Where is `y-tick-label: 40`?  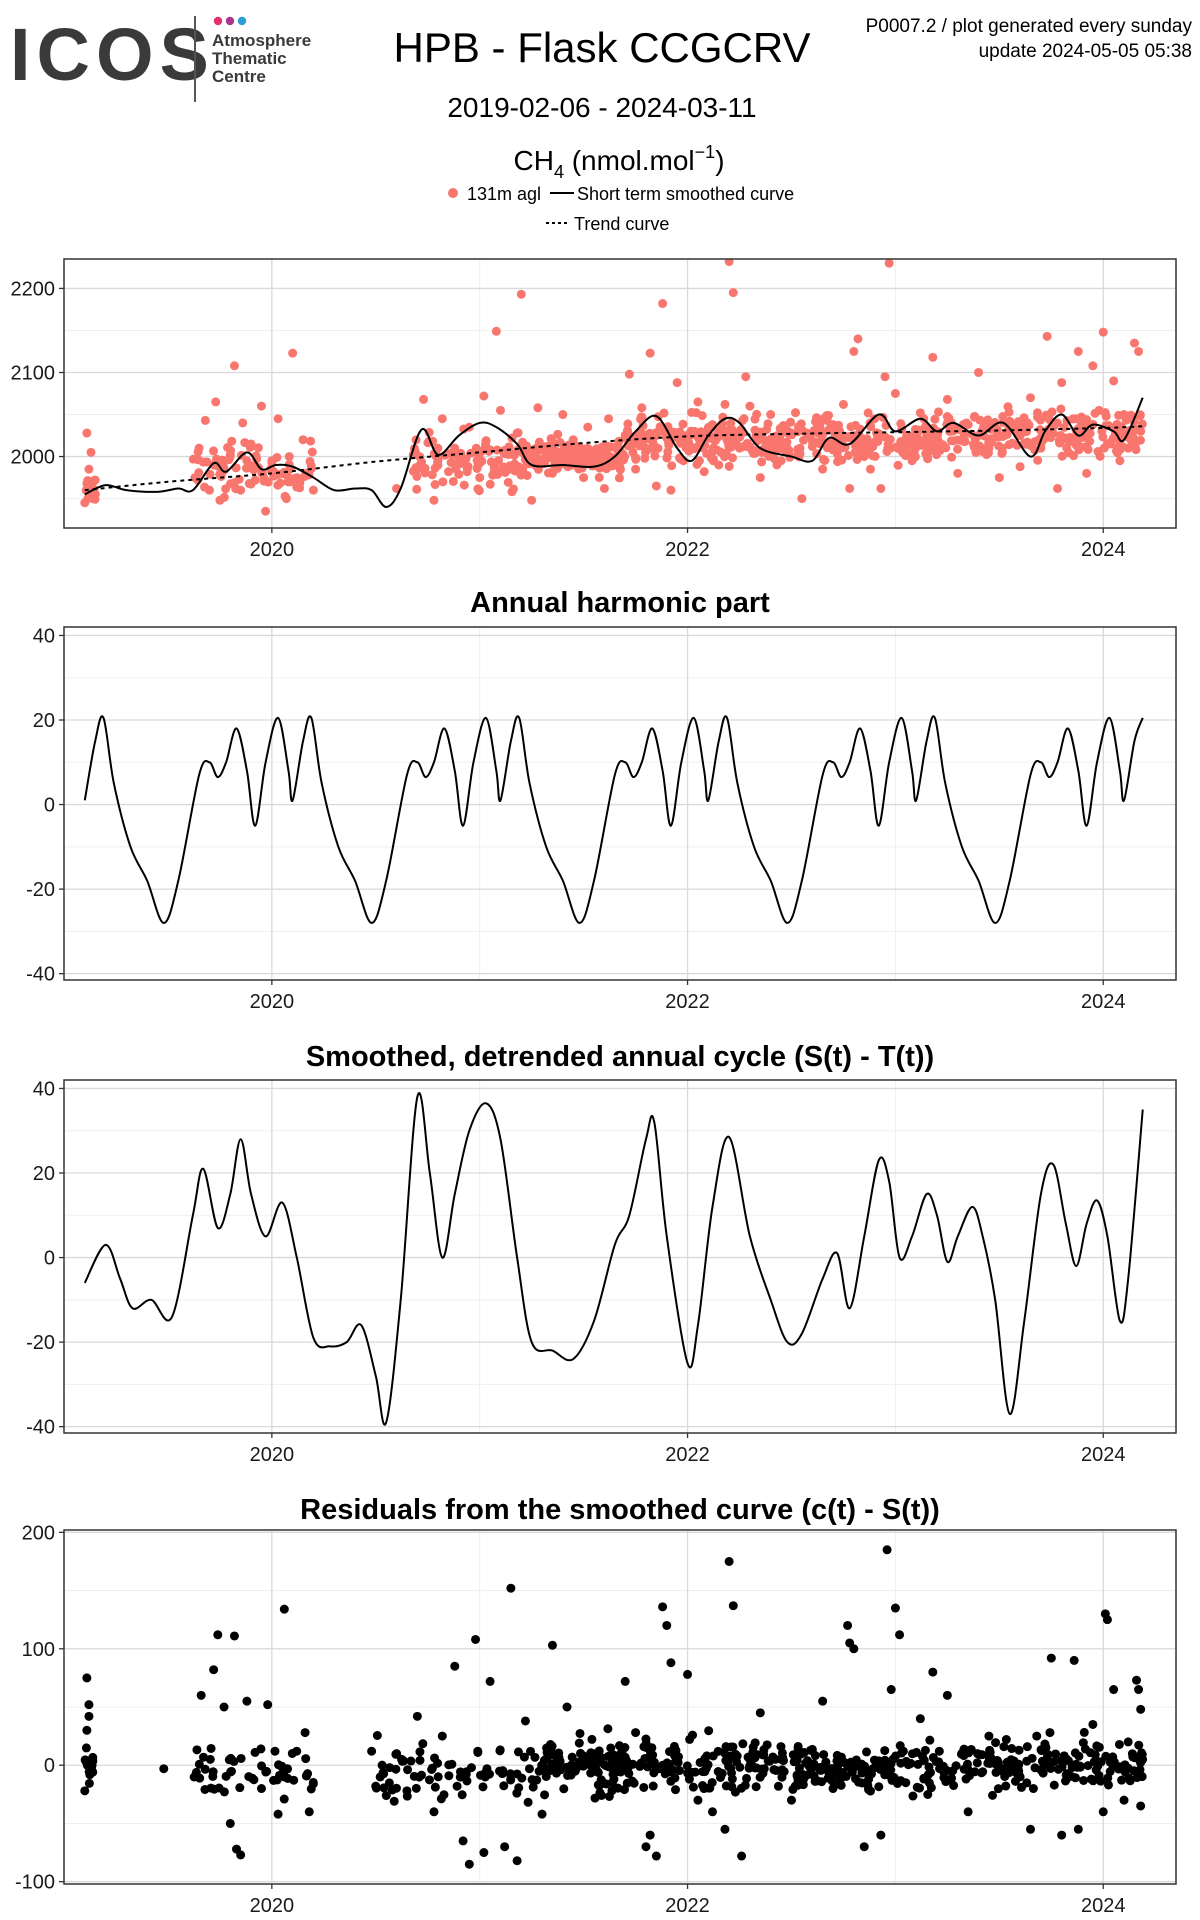 y-tick-label: 40 is located at coordinates (44, 636).